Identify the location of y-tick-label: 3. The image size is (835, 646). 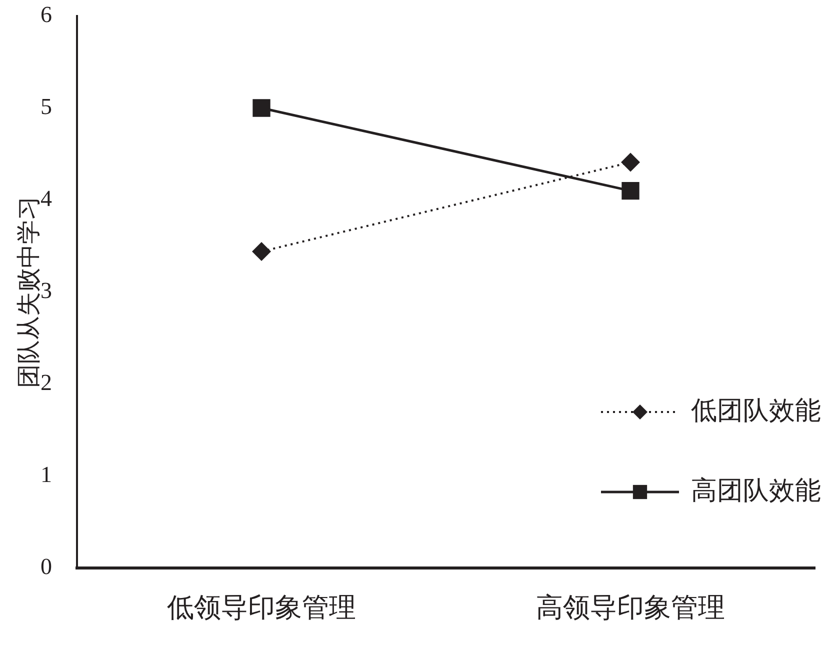
(46, 291).